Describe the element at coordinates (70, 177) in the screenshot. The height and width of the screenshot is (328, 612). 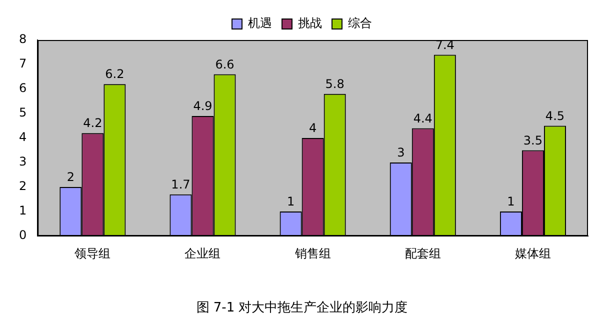
I see `data-label: 2` at that location.